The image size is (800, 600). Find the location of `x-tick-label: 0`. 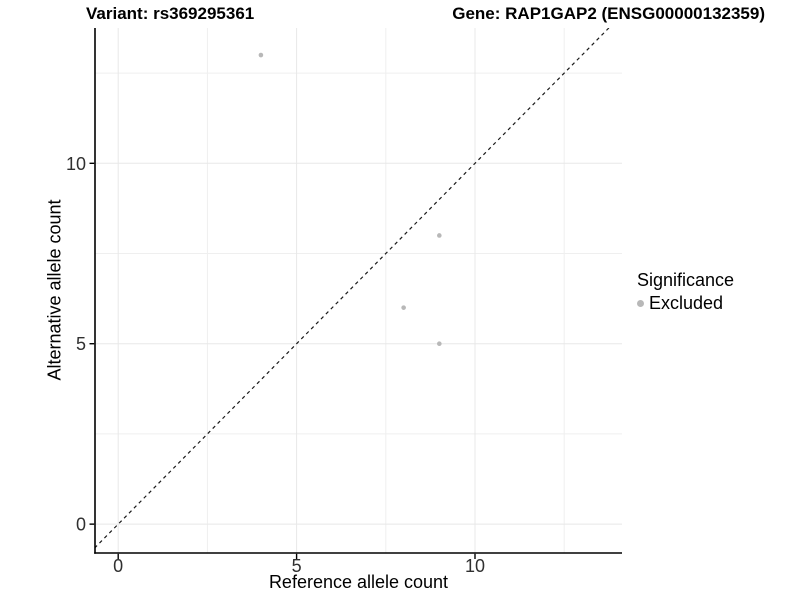

x-tick-label: 0 is located at coordinates (118, 566).